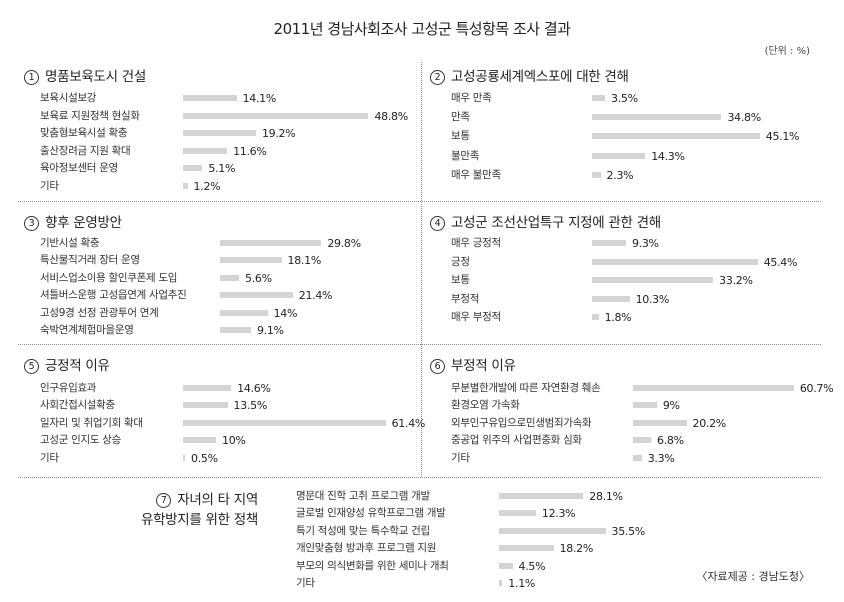  Describe the element at coordinates (207, 186) in the screenshot. I see `value-label: 1.2%` at that location.